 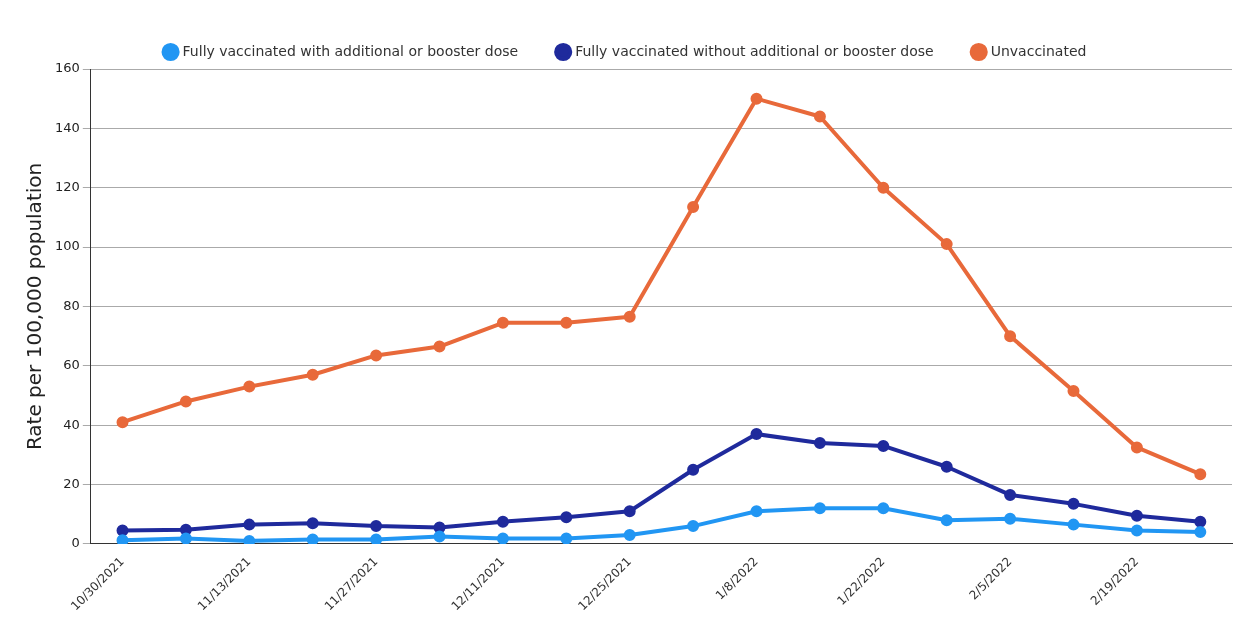 What do you see at coordinates (67, 68) in the screenshot?
I see `y-tick-label: 160` at bounding box center [67, 68].